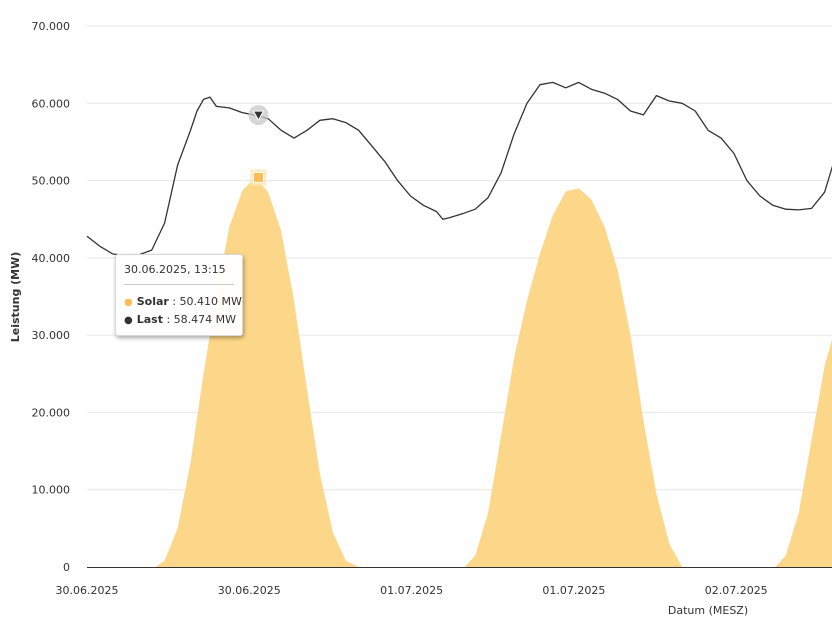 Image resolution: width=832 pixels, height=623 pixels. I want to click on last-marker, so click(258, 116).